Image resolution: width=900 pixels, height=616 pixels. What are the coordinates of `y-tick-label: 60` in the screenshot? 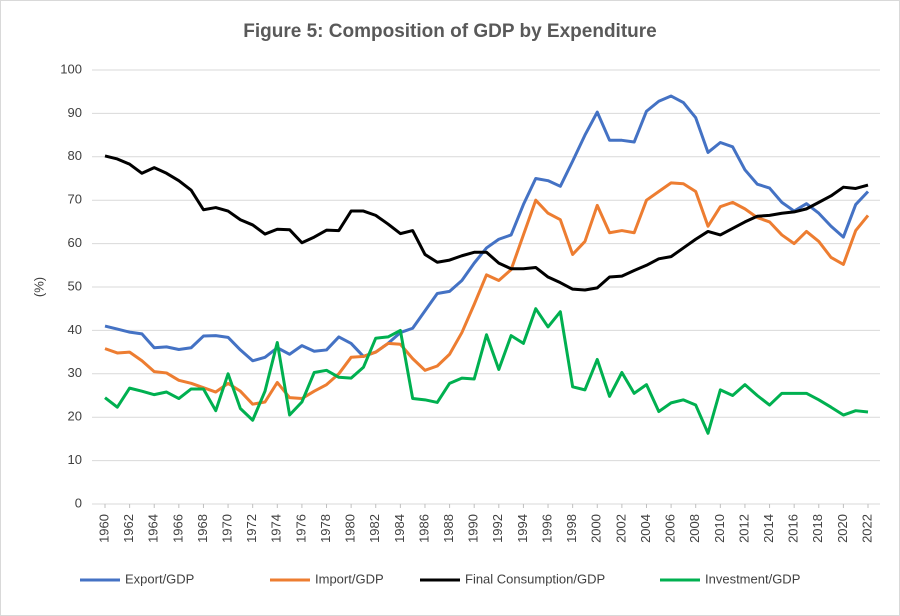 It's located at (75, 242).